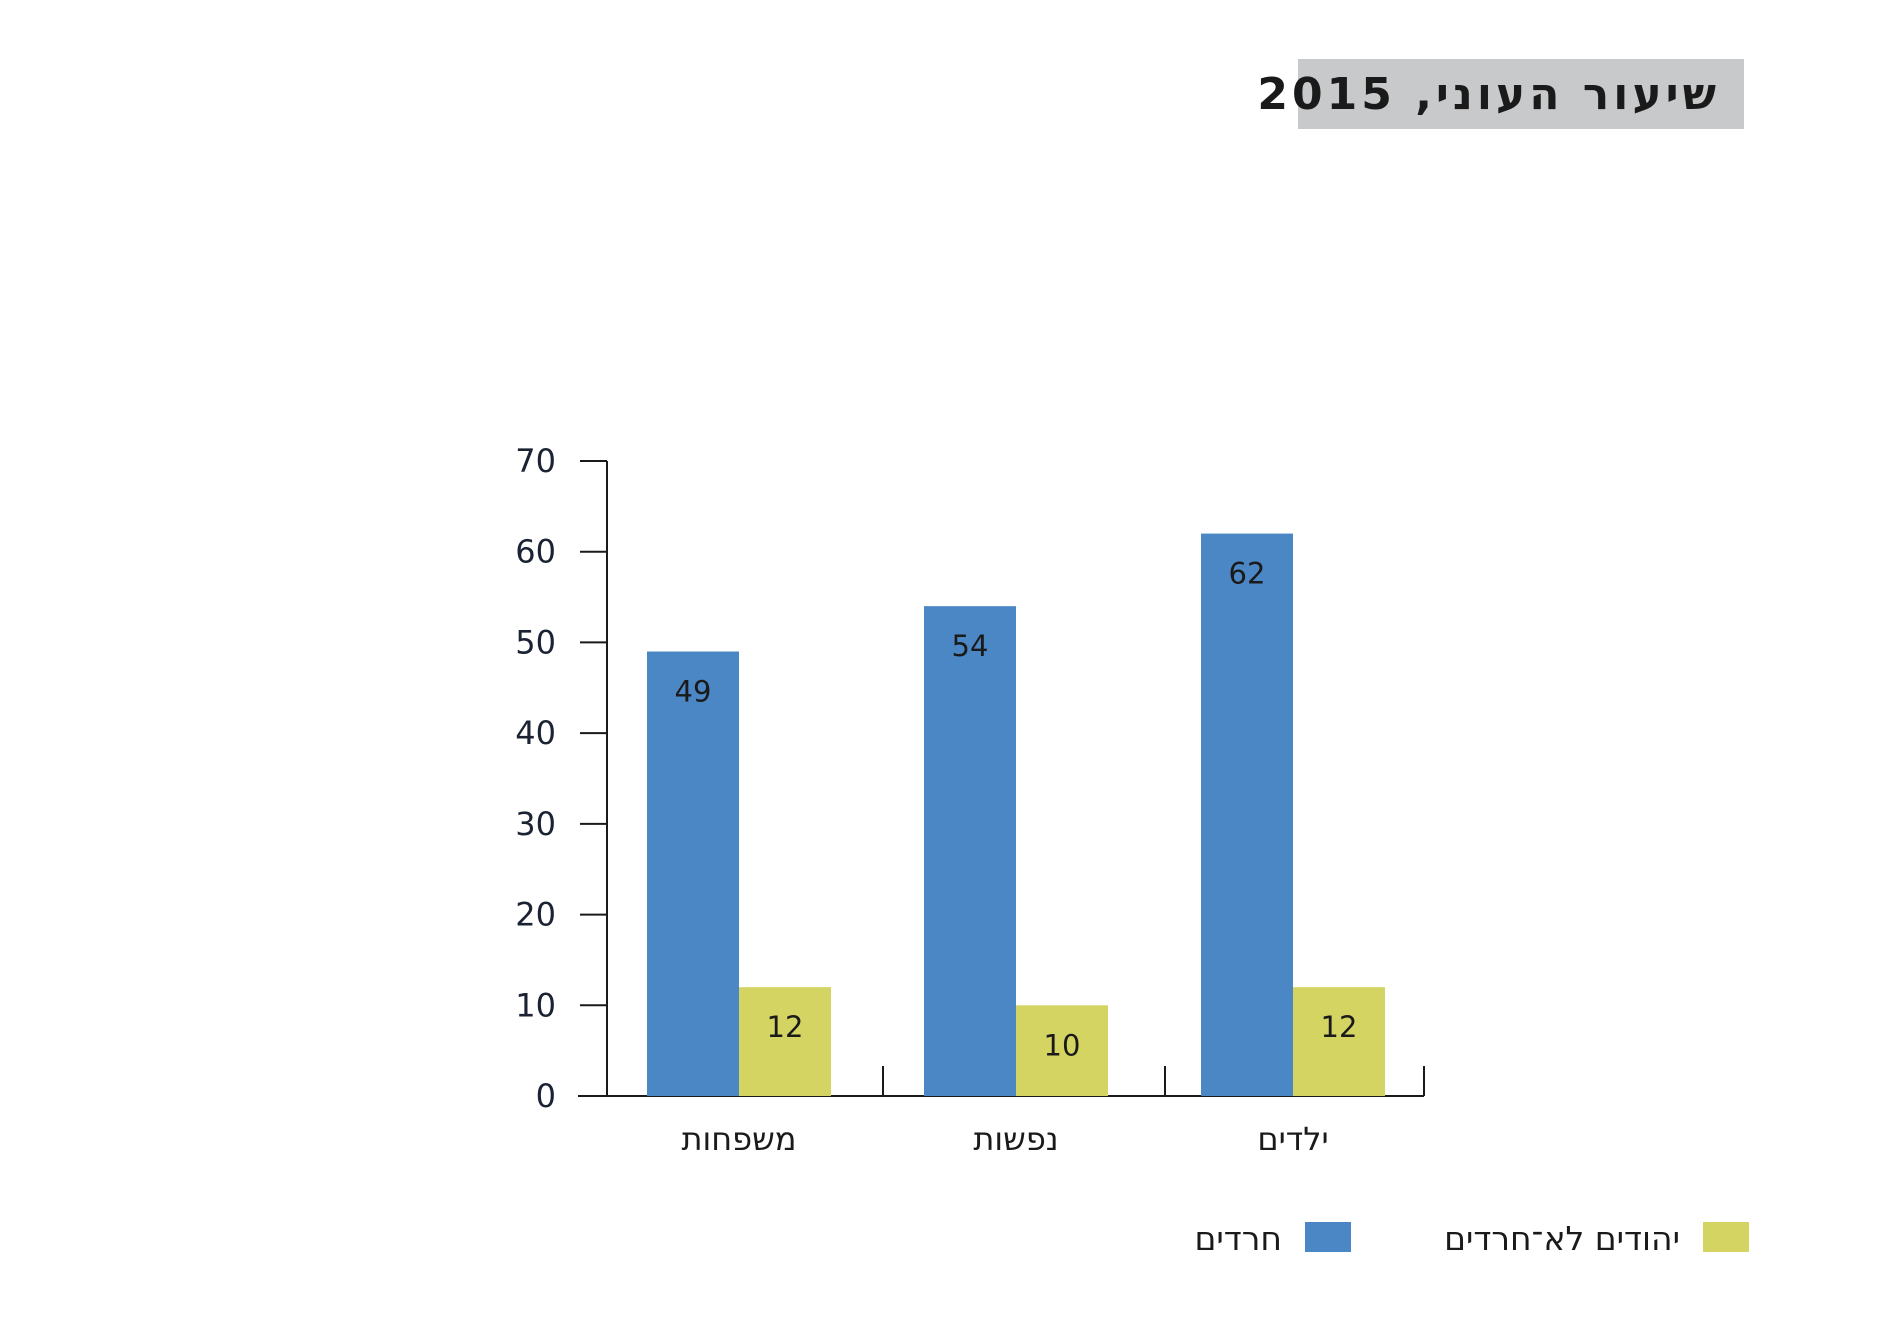  Describe the element at coordinates (1062, 1045) in the screenshot. I see `data-label: 10` at that location.